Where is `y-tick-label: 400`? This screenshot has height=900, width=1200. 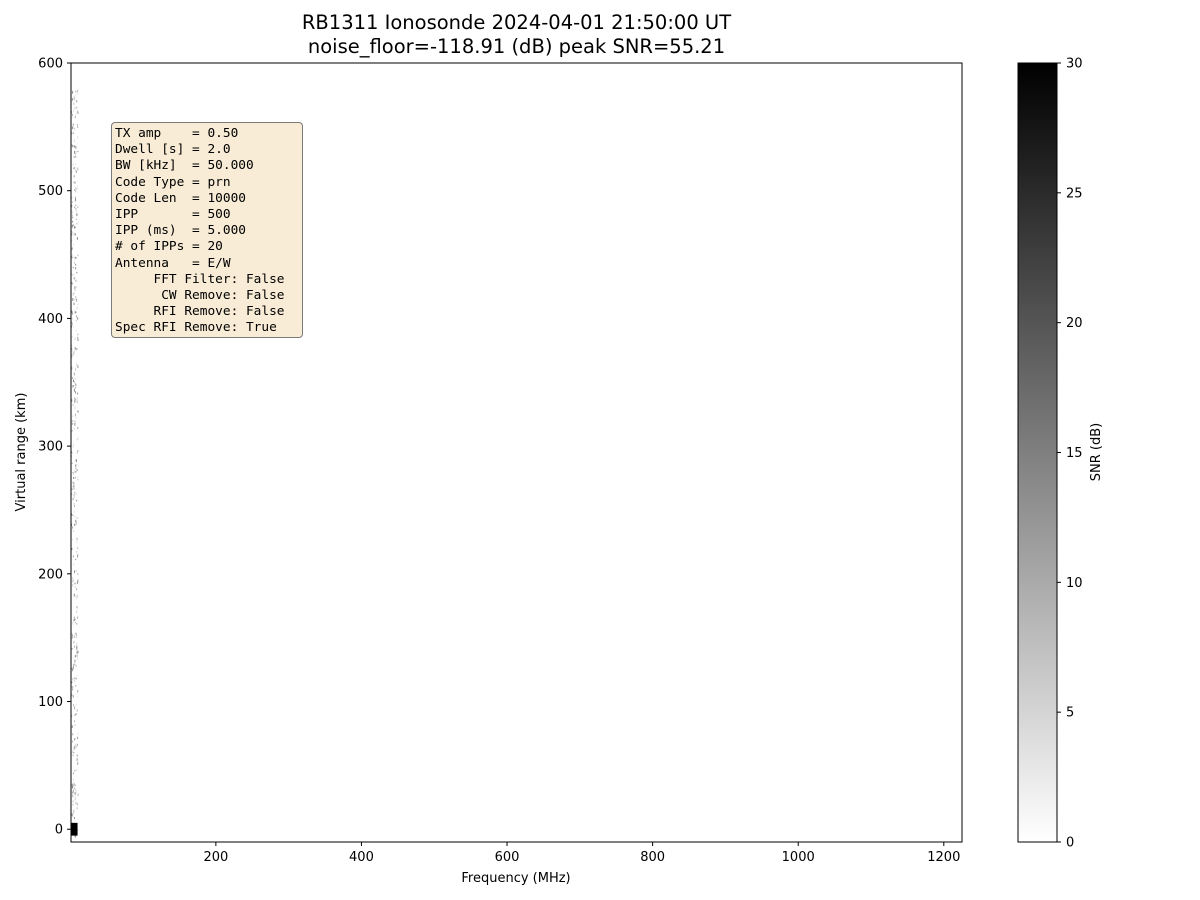 y-tick-label: 400 is located at coordinates (50, 319).